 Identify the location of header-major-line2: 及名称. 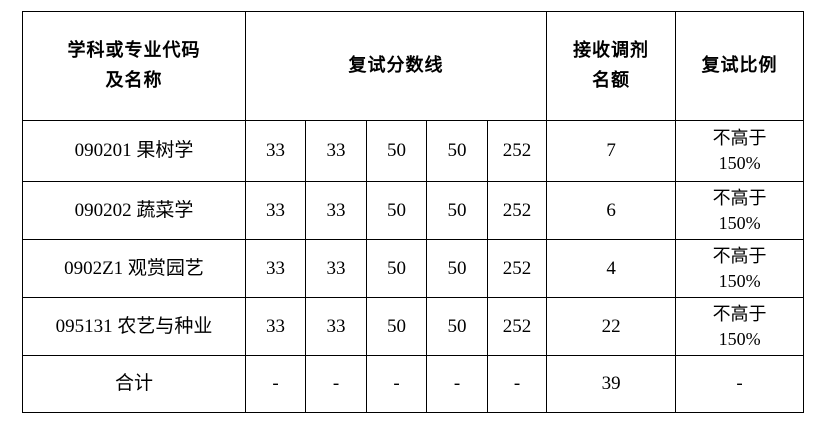
(134, 80).